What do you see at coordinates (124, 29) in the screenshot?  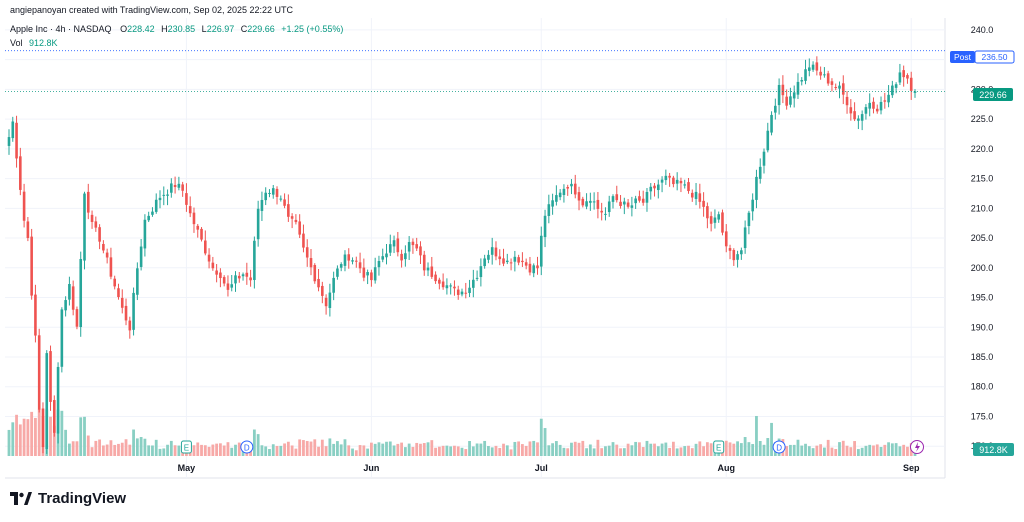 I see `open-label: O` at bounding box center [124, 29].